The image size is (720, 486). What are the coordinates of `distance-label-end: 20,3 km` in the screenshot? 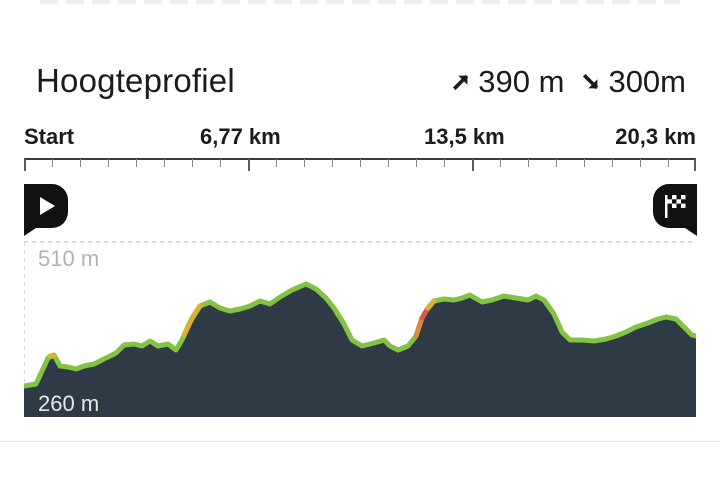 It's located at (655, 136).